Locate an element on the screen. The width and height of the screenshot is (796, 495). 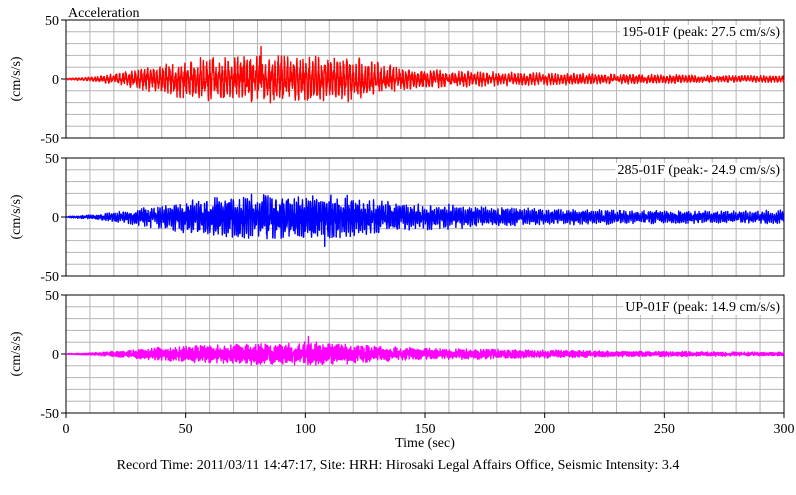
series-label: 285-01F (peak:- 24.9 cm/s/s) is located at coordinates (698, 170).